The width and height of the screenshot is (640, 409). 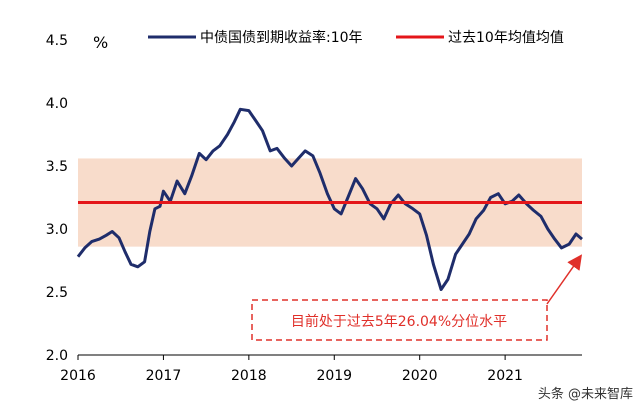 I want to click on percentile-annotation: 目前处于过去5年26.04%分位水平, so click(x=417, y=297).